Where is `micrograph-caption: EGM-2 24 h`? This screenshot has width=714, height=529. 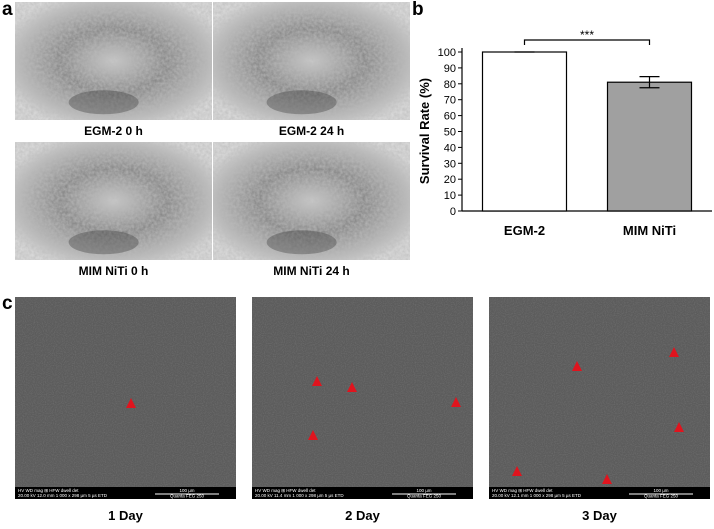
micrograph-caption: EGM-2 24 h is located at coordinates (311, 131).